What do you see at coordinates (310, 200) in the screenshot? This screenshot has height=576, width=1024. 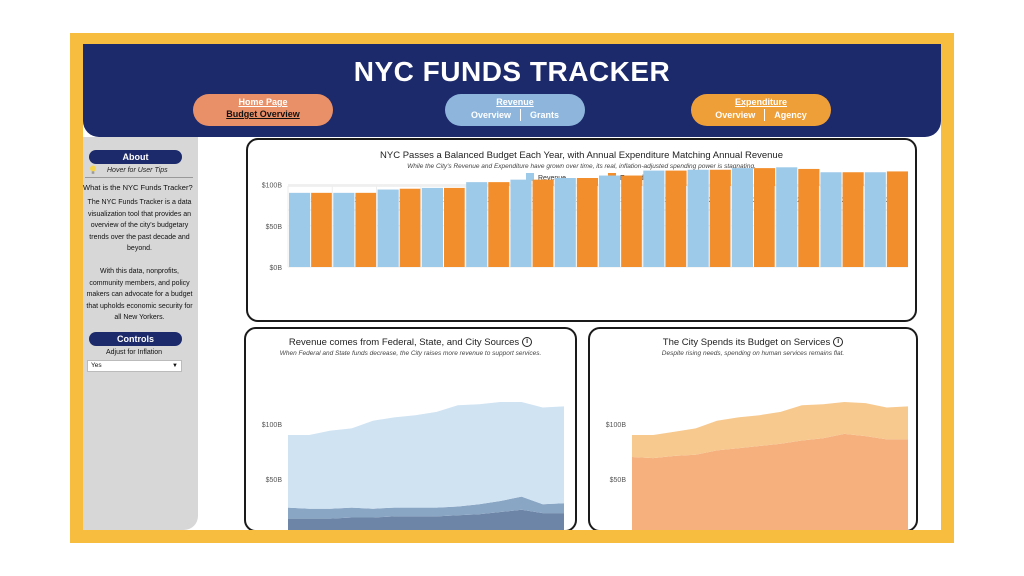 I see `year-label: 2011` at bounding box center [310, 200].